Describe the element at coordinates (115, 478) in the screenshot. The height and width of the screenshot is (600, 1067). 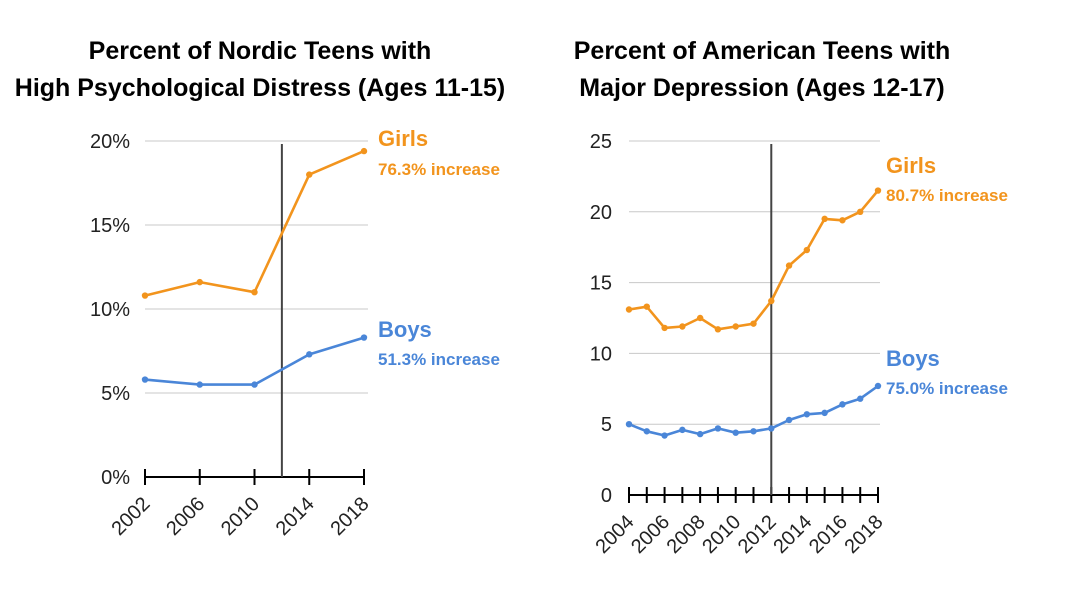
I see `y-tick-label: 0%` at that location.